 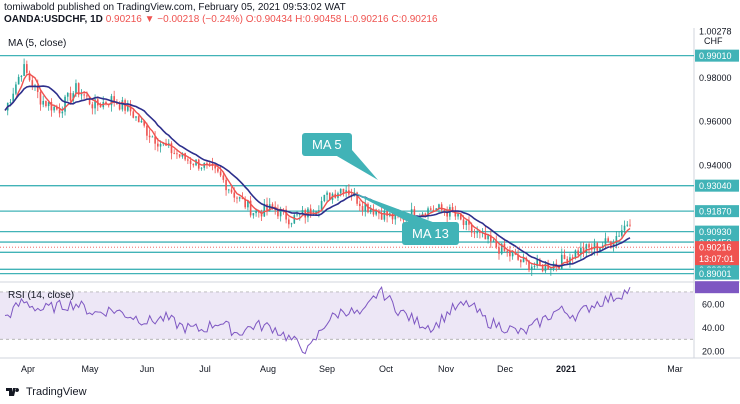 What do you see at coordinates (716, 259) in the screenshot?
I see `countdown-label: 13:07:01` at bounding box center [716, 259].